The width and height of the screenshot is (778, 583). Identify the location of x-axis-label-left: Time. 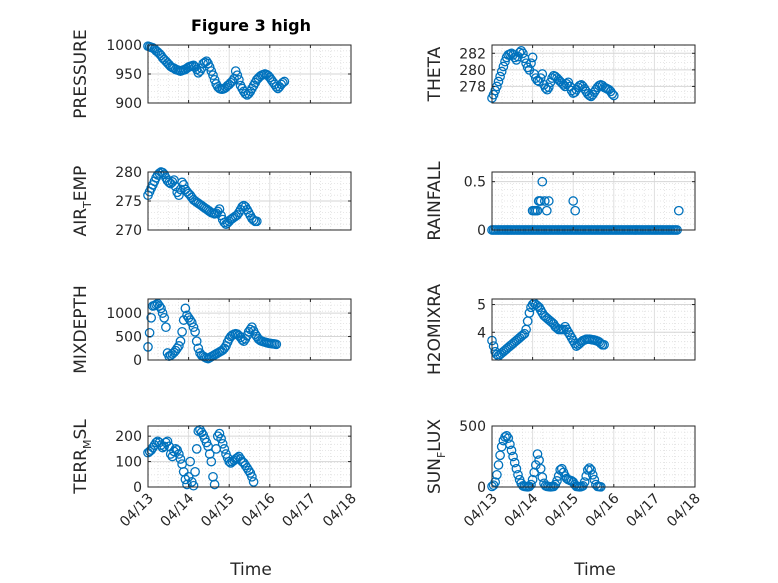
(250, 570).